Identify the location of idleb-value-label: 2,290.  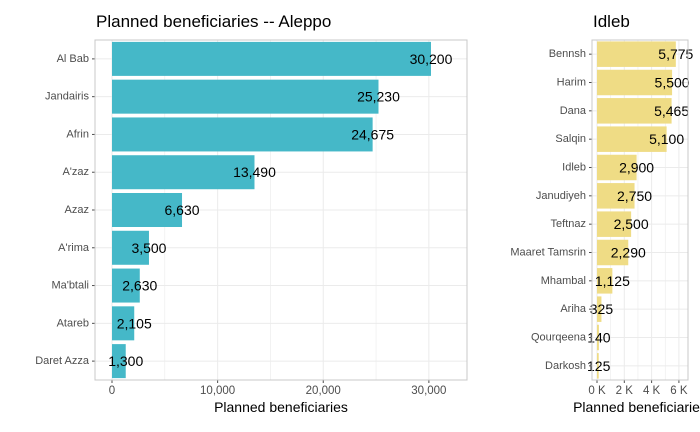
(628, 253).